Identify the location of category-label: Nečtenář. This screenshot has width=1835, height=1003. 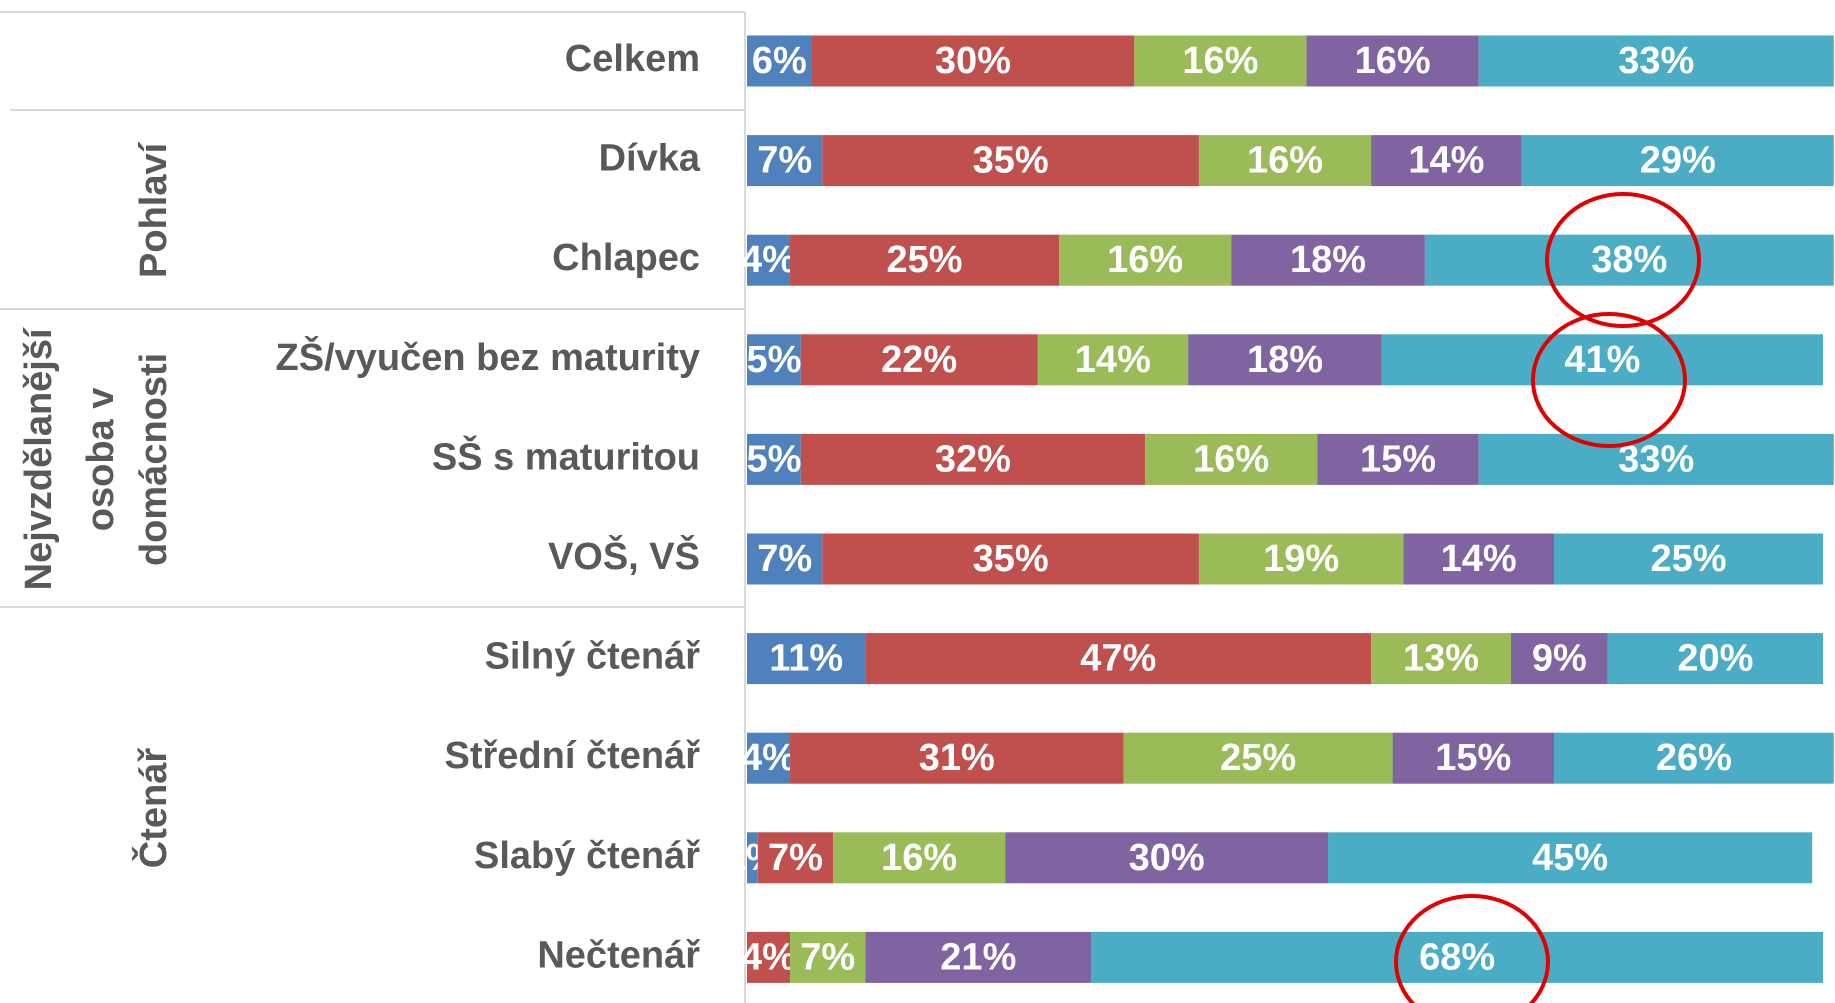
(618, 955).